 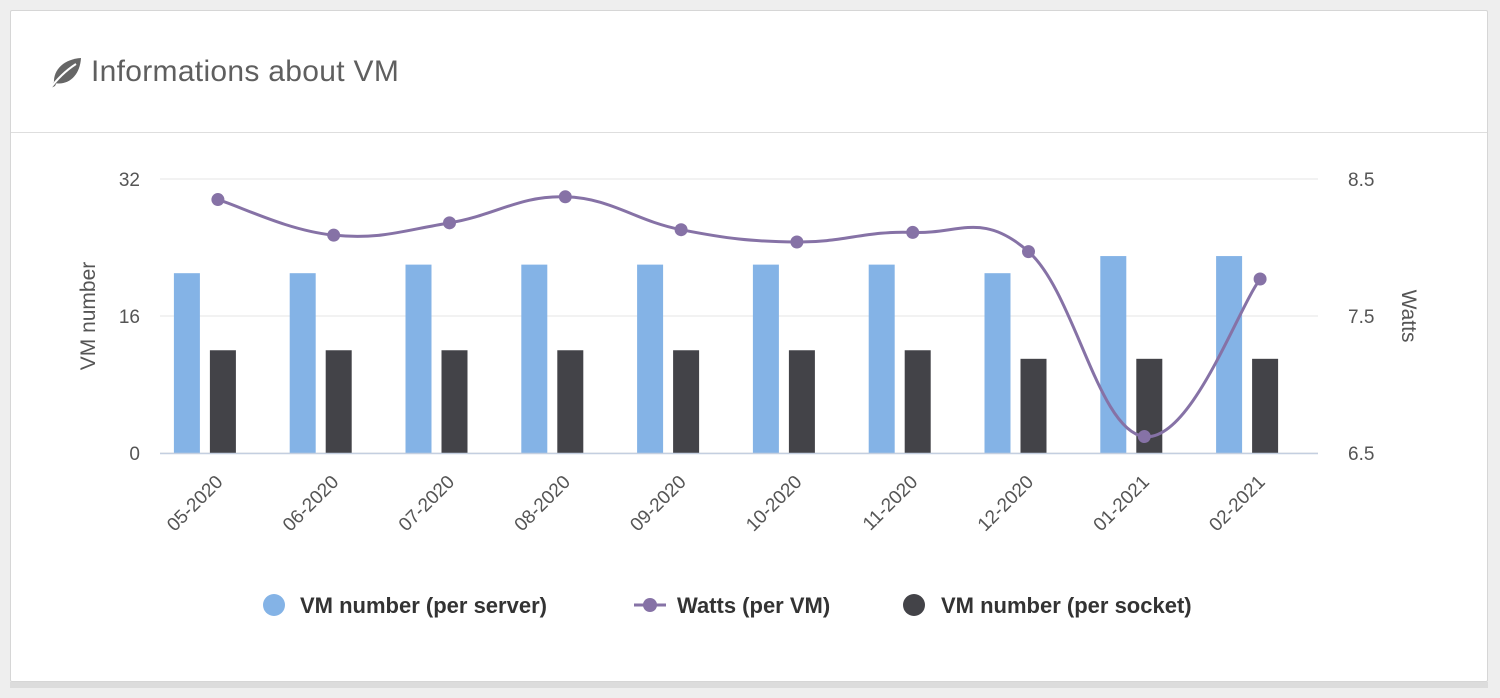 What do you see at coordinates (1361, 454) in the screenshot?
I see `y-right-tick-label: 6.5` at bounding box center [1361, 454].